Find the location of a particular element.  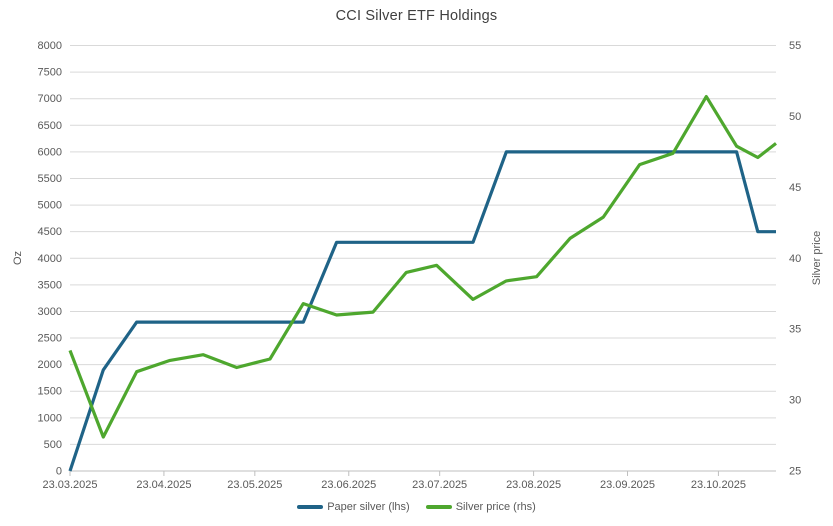

y-left-tick-label: 7500 is located at coordinates (50, 73).